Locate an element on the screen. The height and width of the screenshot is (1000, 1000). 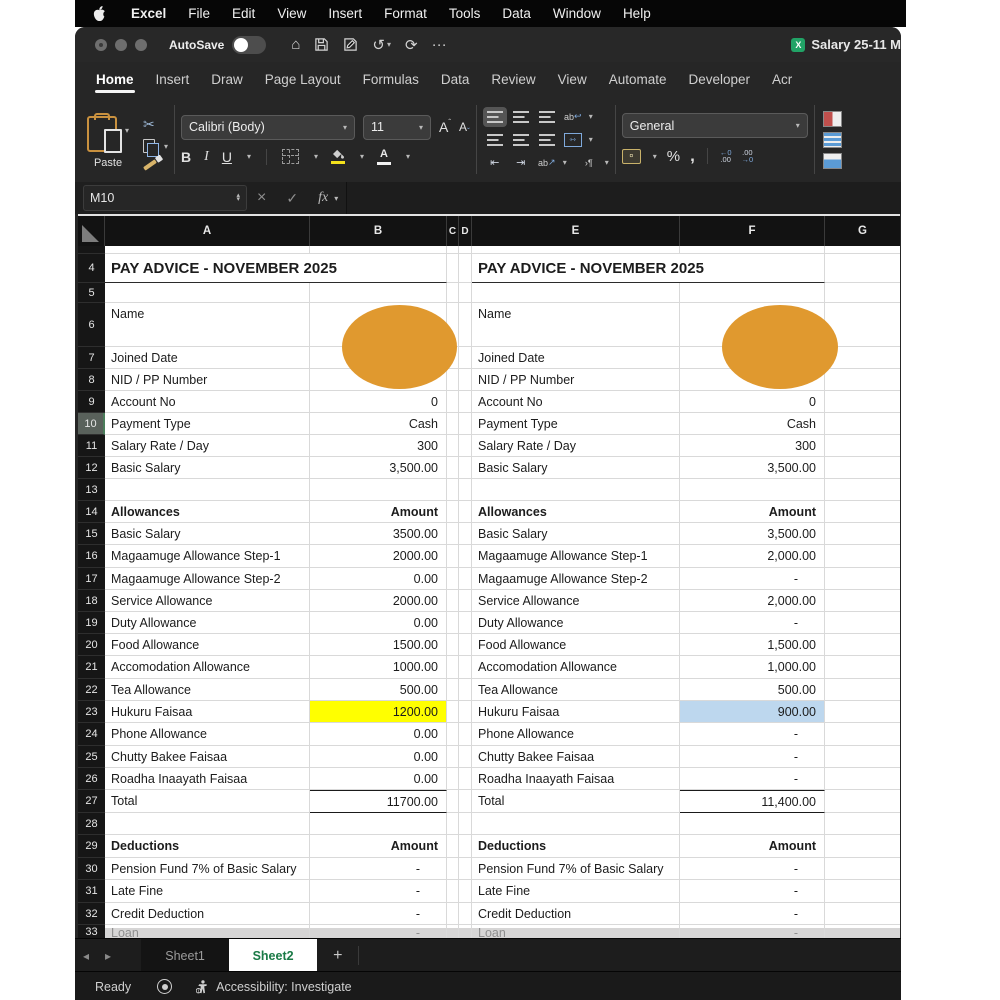
ribbon-tab-draw: Draw is located at coordinates (227, 79).